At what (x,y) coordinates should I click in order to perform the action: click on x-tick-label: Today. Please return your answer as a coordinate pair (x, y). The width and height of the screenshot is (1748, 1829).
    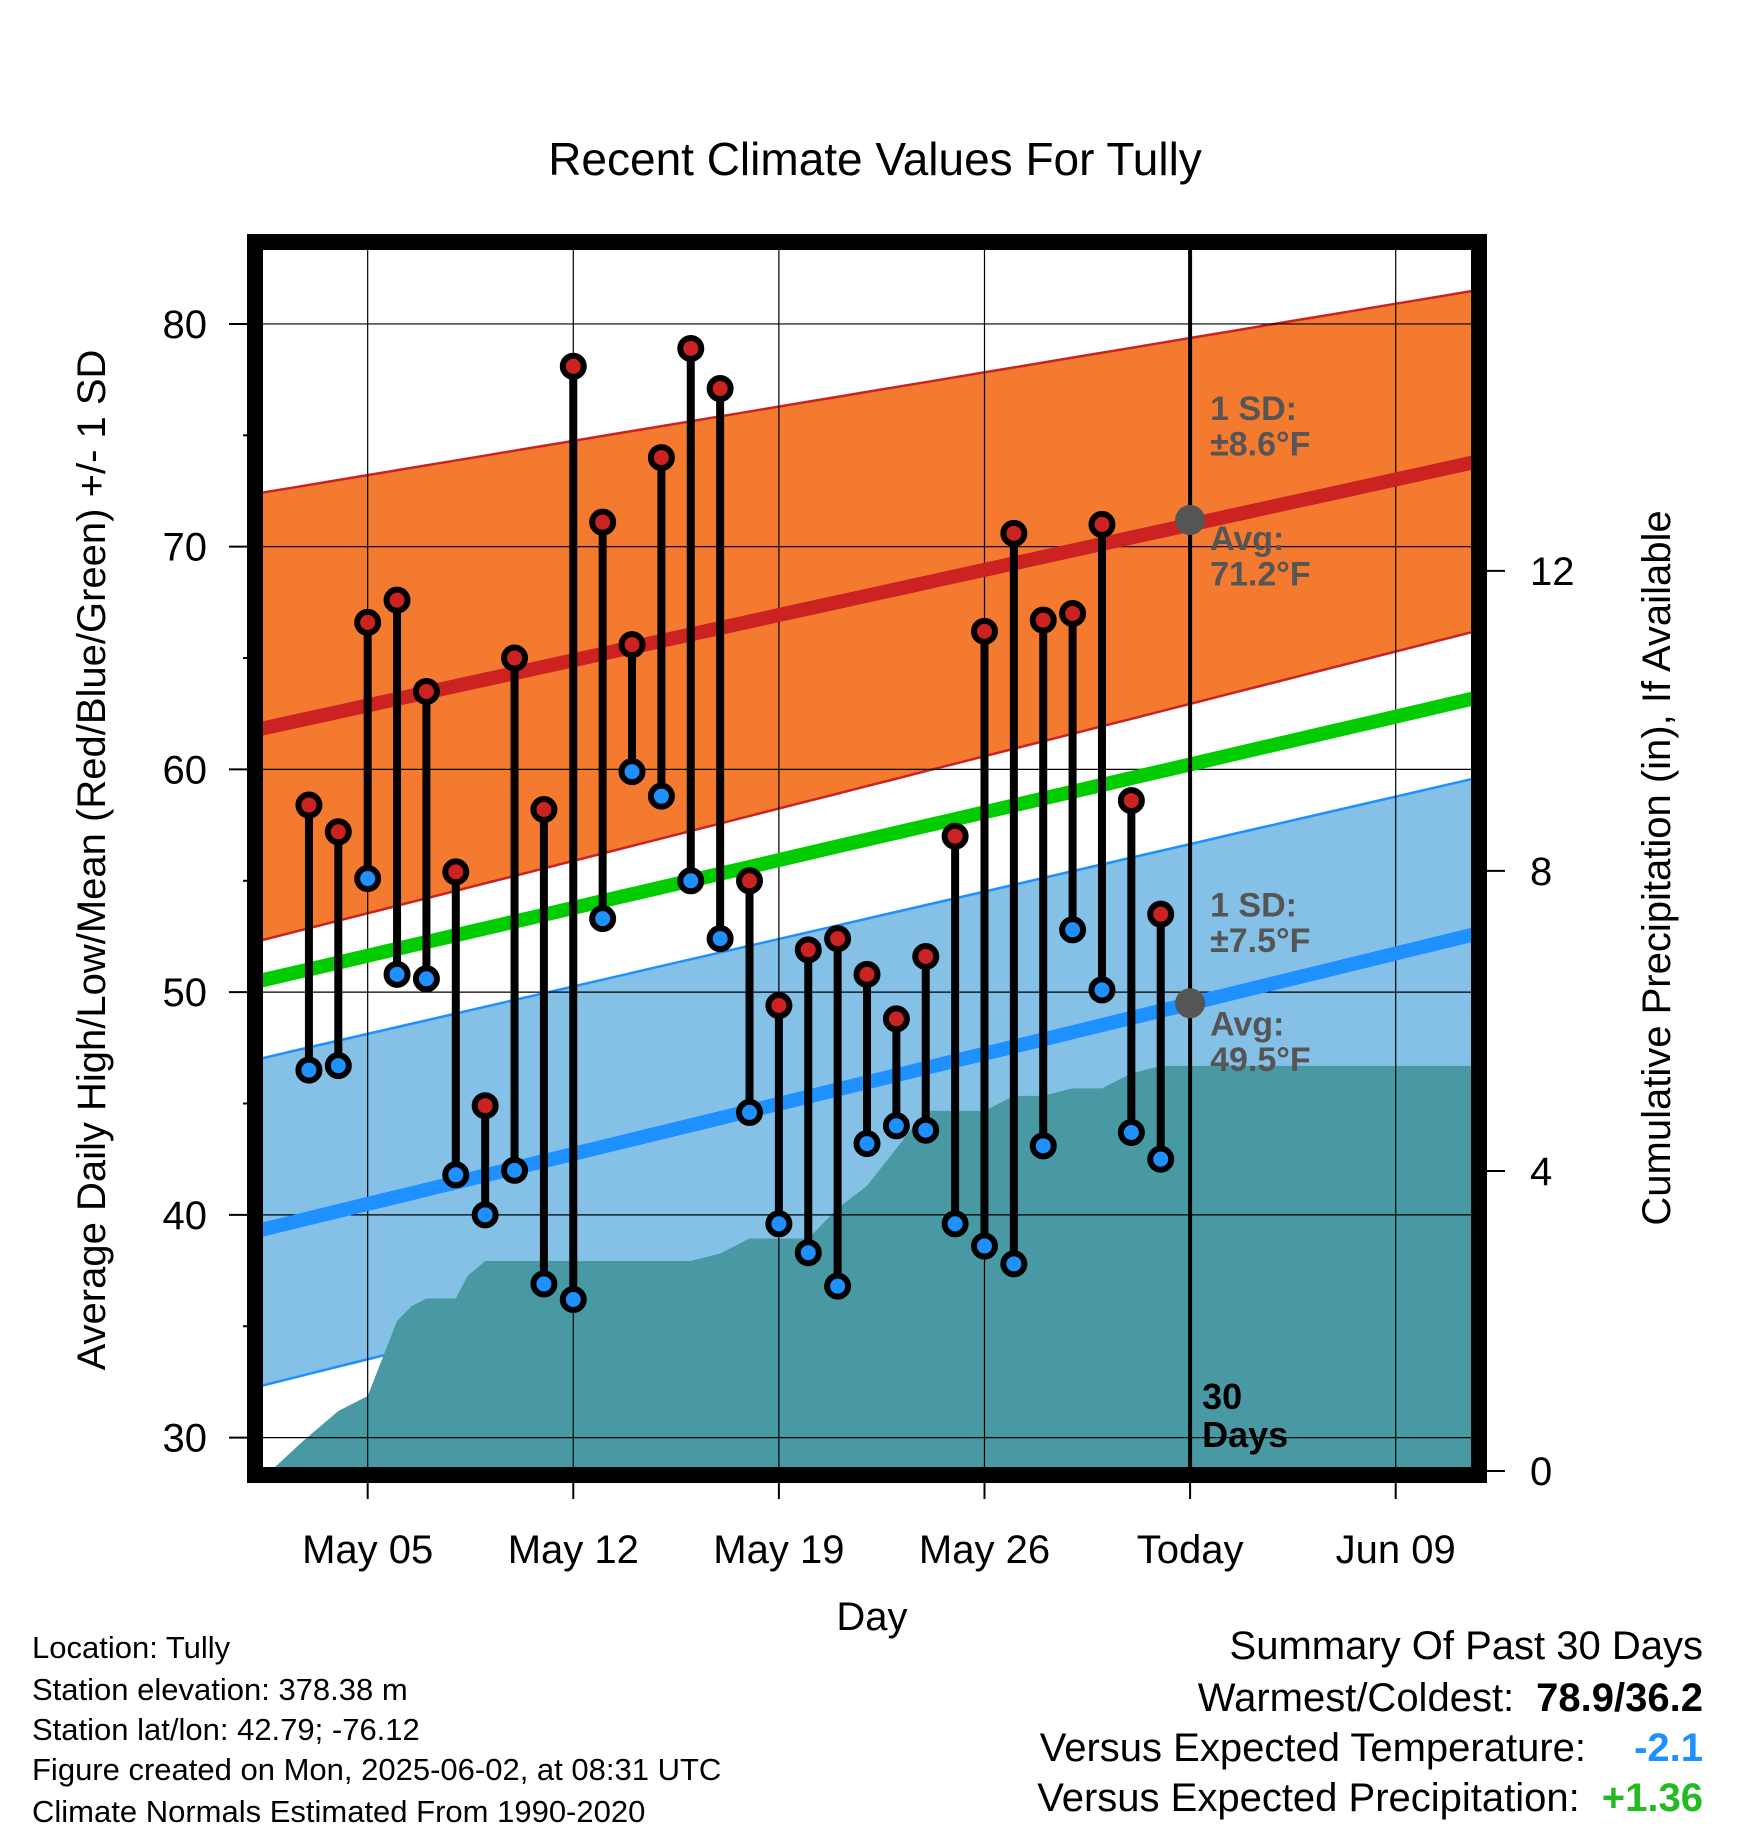
    Looking at the image, I should click on (1190, 1550).